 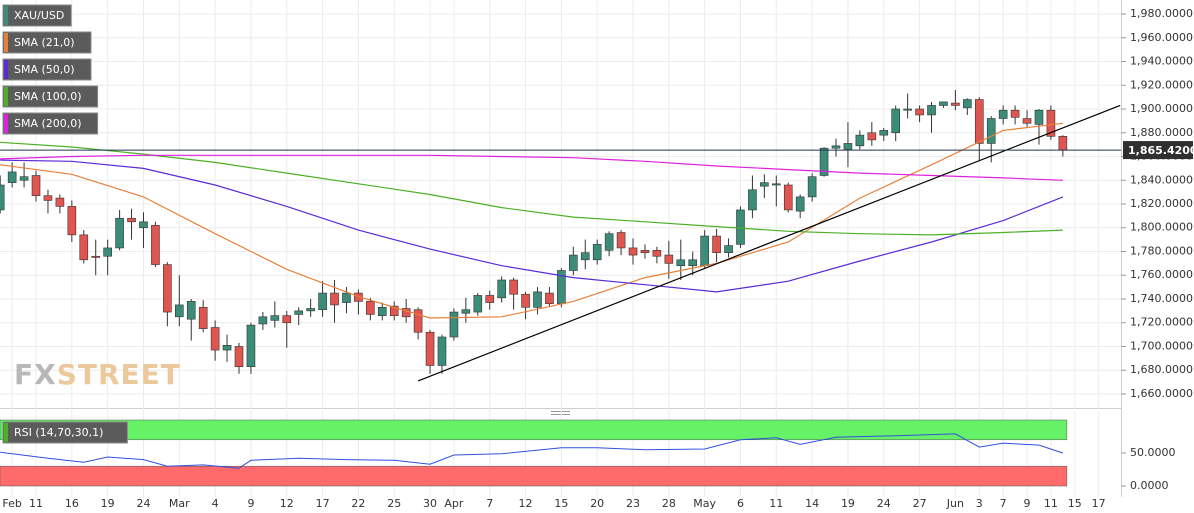 What do you see at coordinates (47, 42) in the screenshot?
I see `legend-entry: SMA (21,0)` at bounding box center [47, 42].